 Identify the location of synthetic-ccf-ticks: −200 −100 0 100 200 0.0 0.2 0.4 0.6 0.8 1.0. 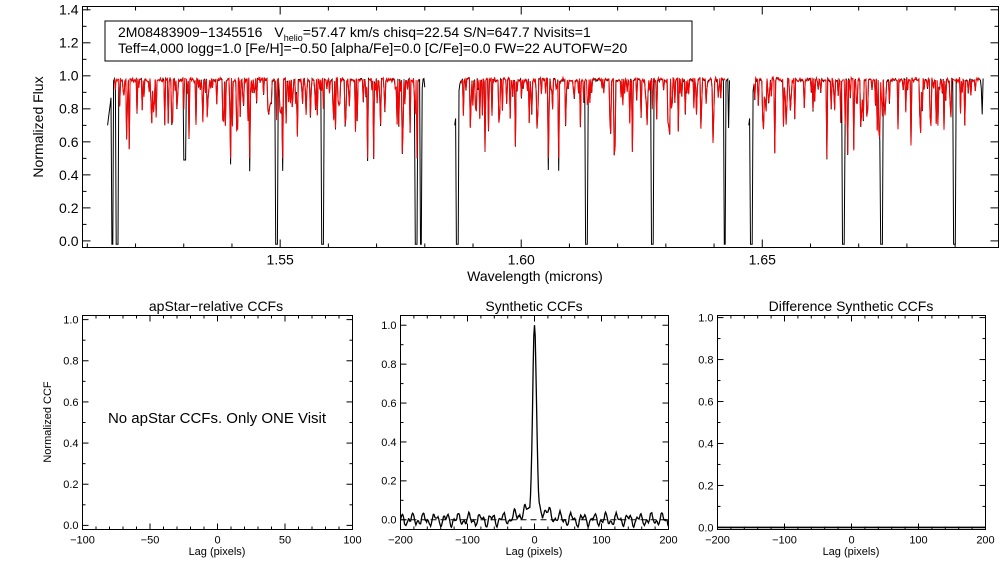
(529, 431).